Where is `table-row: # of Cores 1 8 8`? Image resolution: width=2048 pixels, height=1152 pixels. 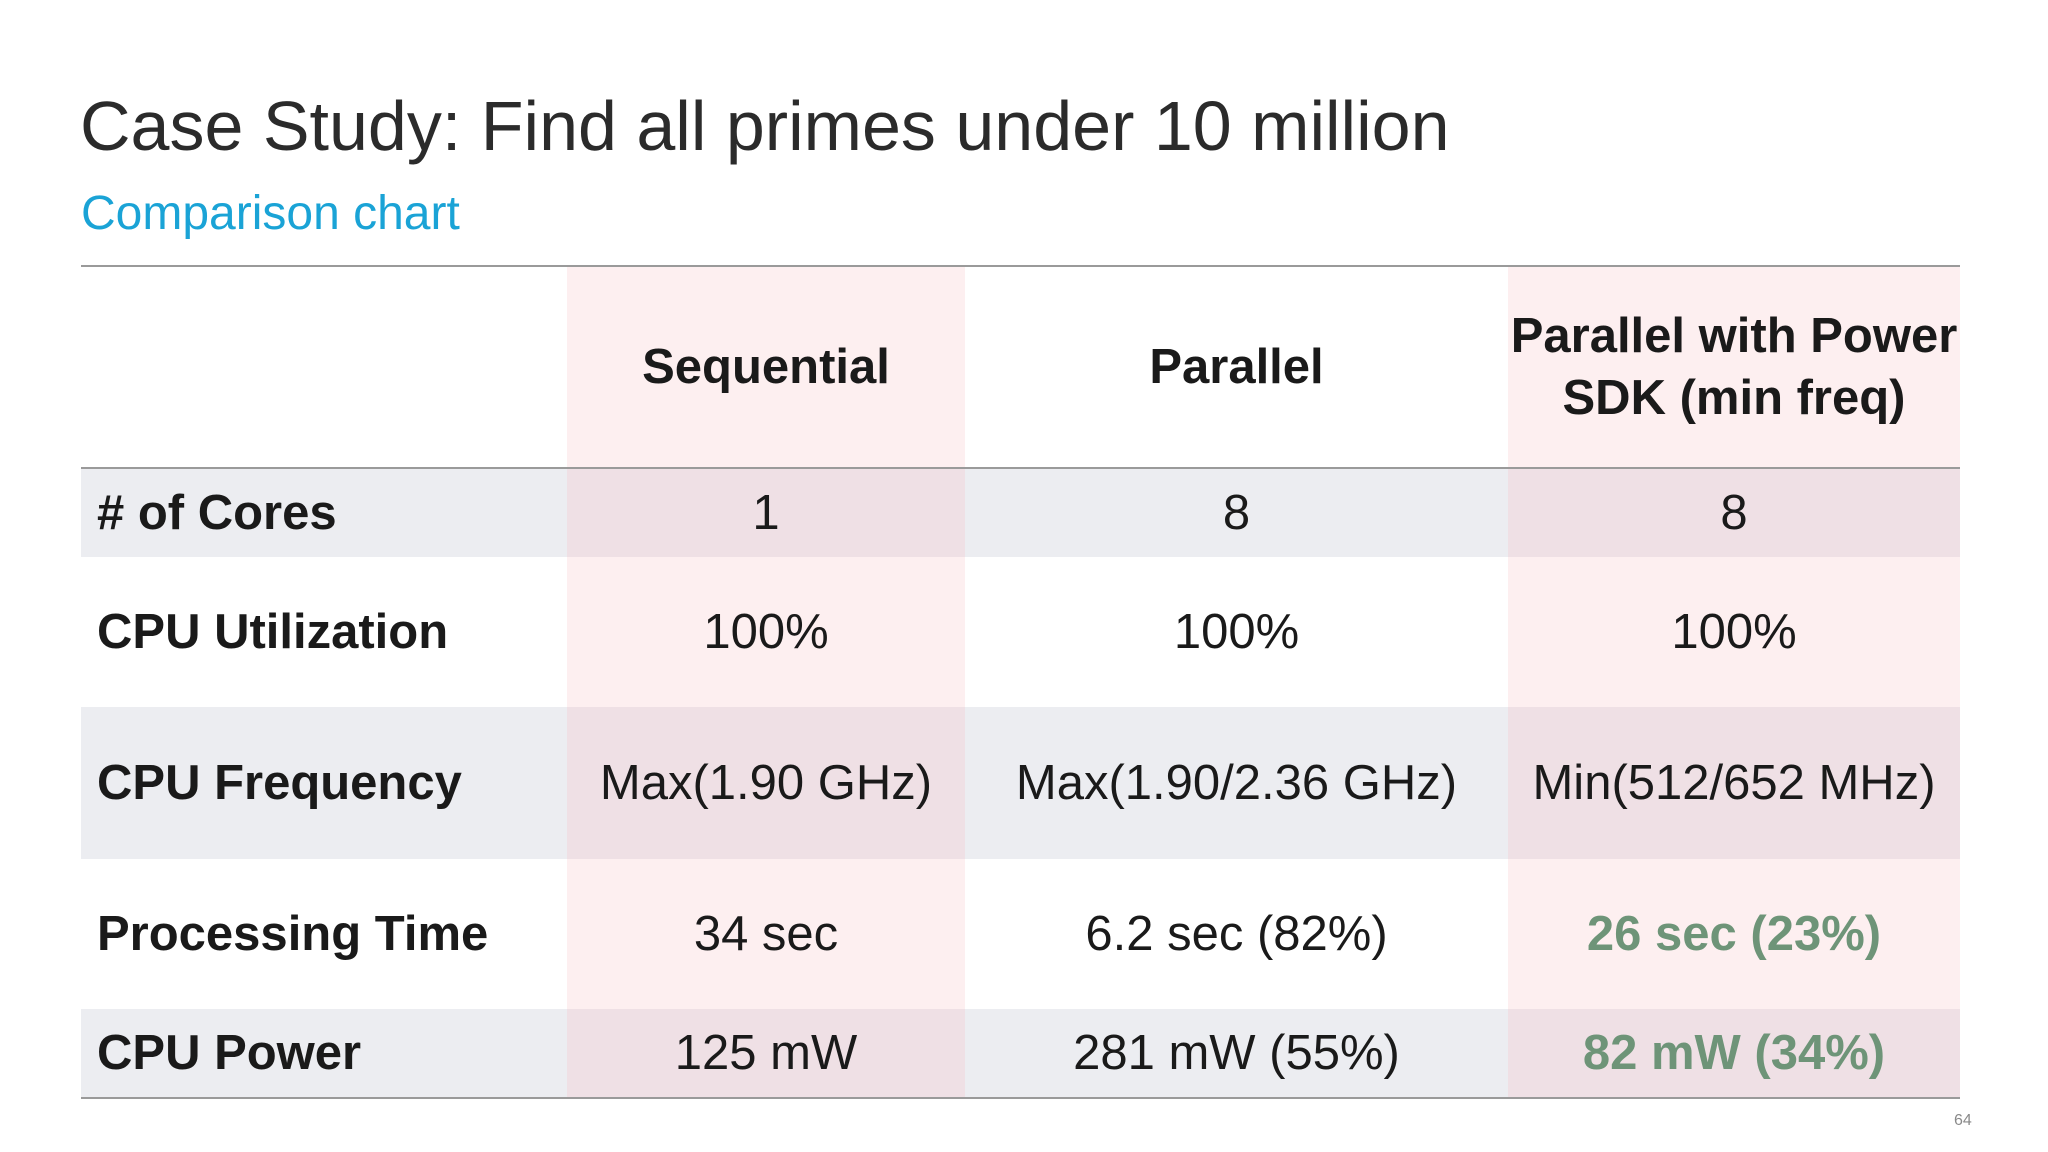
table-row: # of Cores 1 8 8 is located at coordinates (1020, 512).